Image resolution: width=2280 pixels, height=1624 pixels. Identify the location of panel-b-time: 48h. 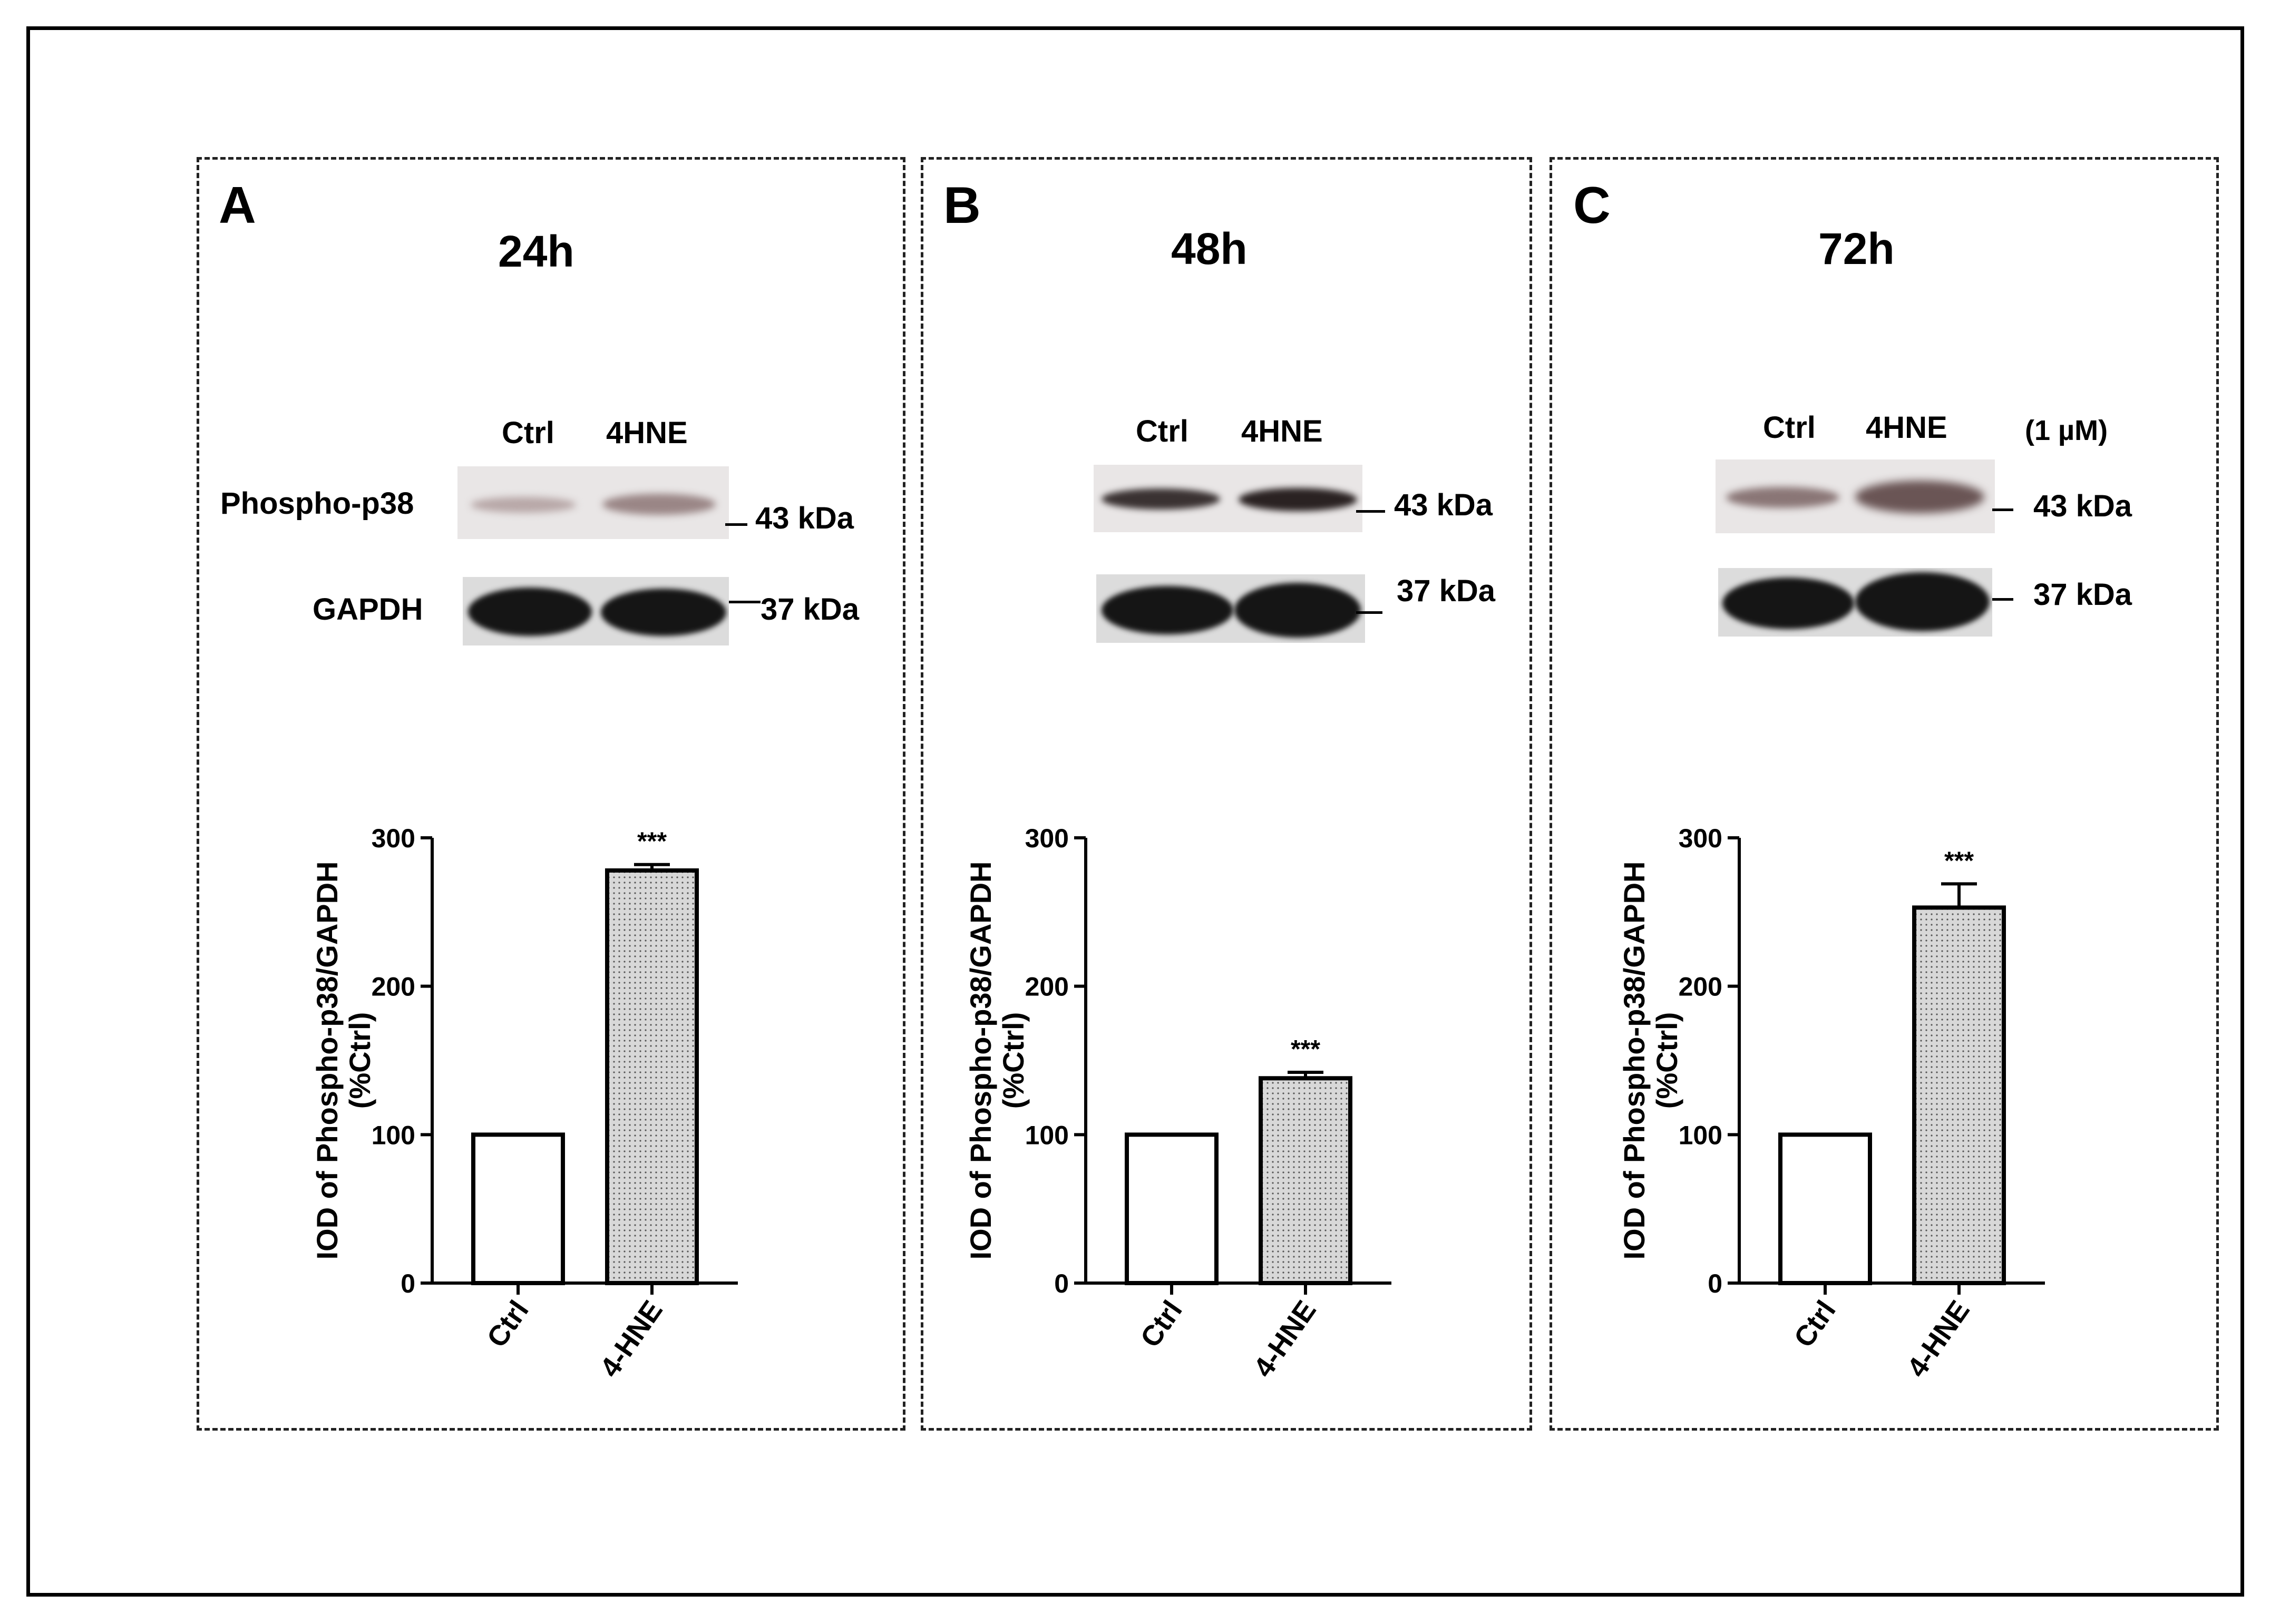
(1209, 248).